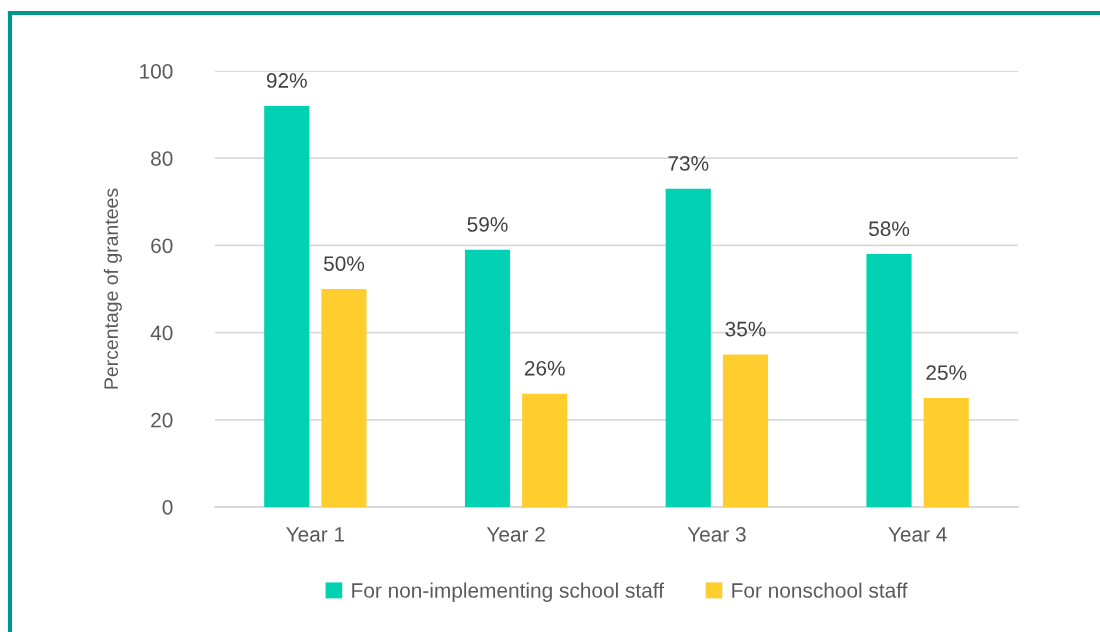  I want to click on data-label: 35%, so click(745, 329).